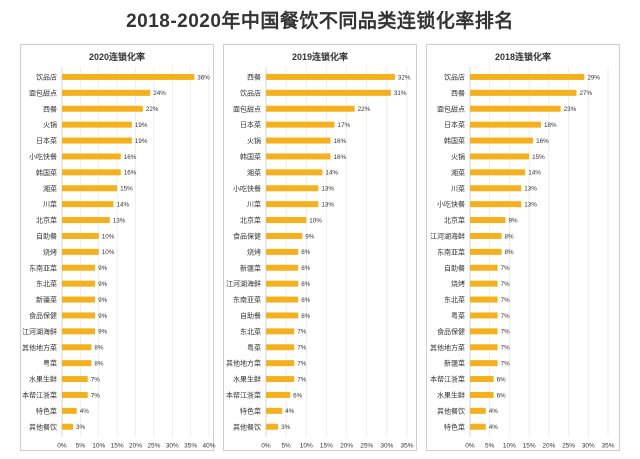  I want to click on page-title: 2018-2020年中国餐饮不同品类连锁化率排名, so click(320, 21).